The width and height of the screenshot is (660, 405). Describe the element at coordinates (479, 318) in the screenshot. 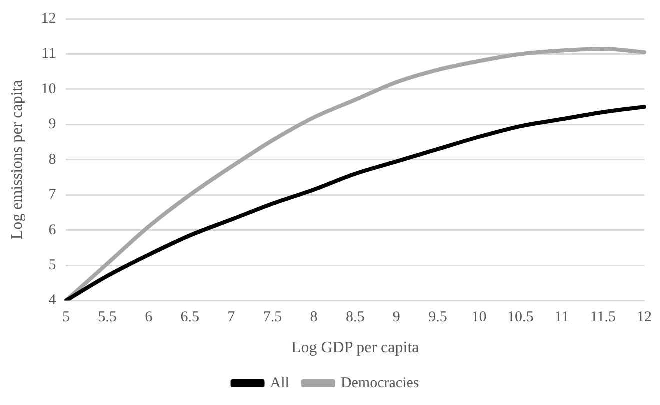

I see `x-tick-label: 10` at that location.